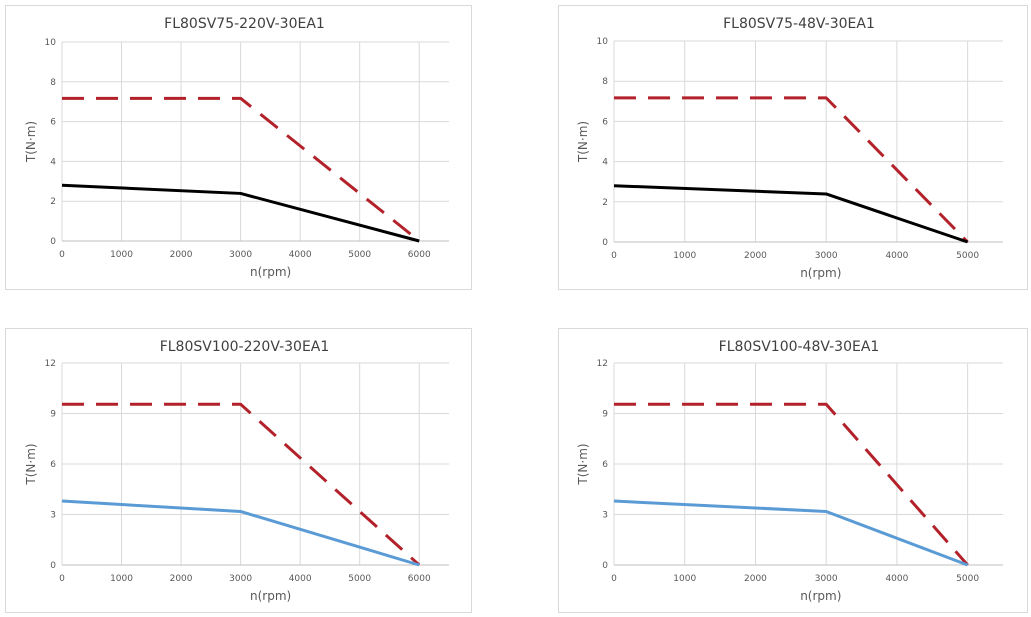 The image size is (1031, 617). Describe the element at coordinates (245, 347) in the screenshot. I see `chart-title: FL80SV100-220V-30EA1` at that location.